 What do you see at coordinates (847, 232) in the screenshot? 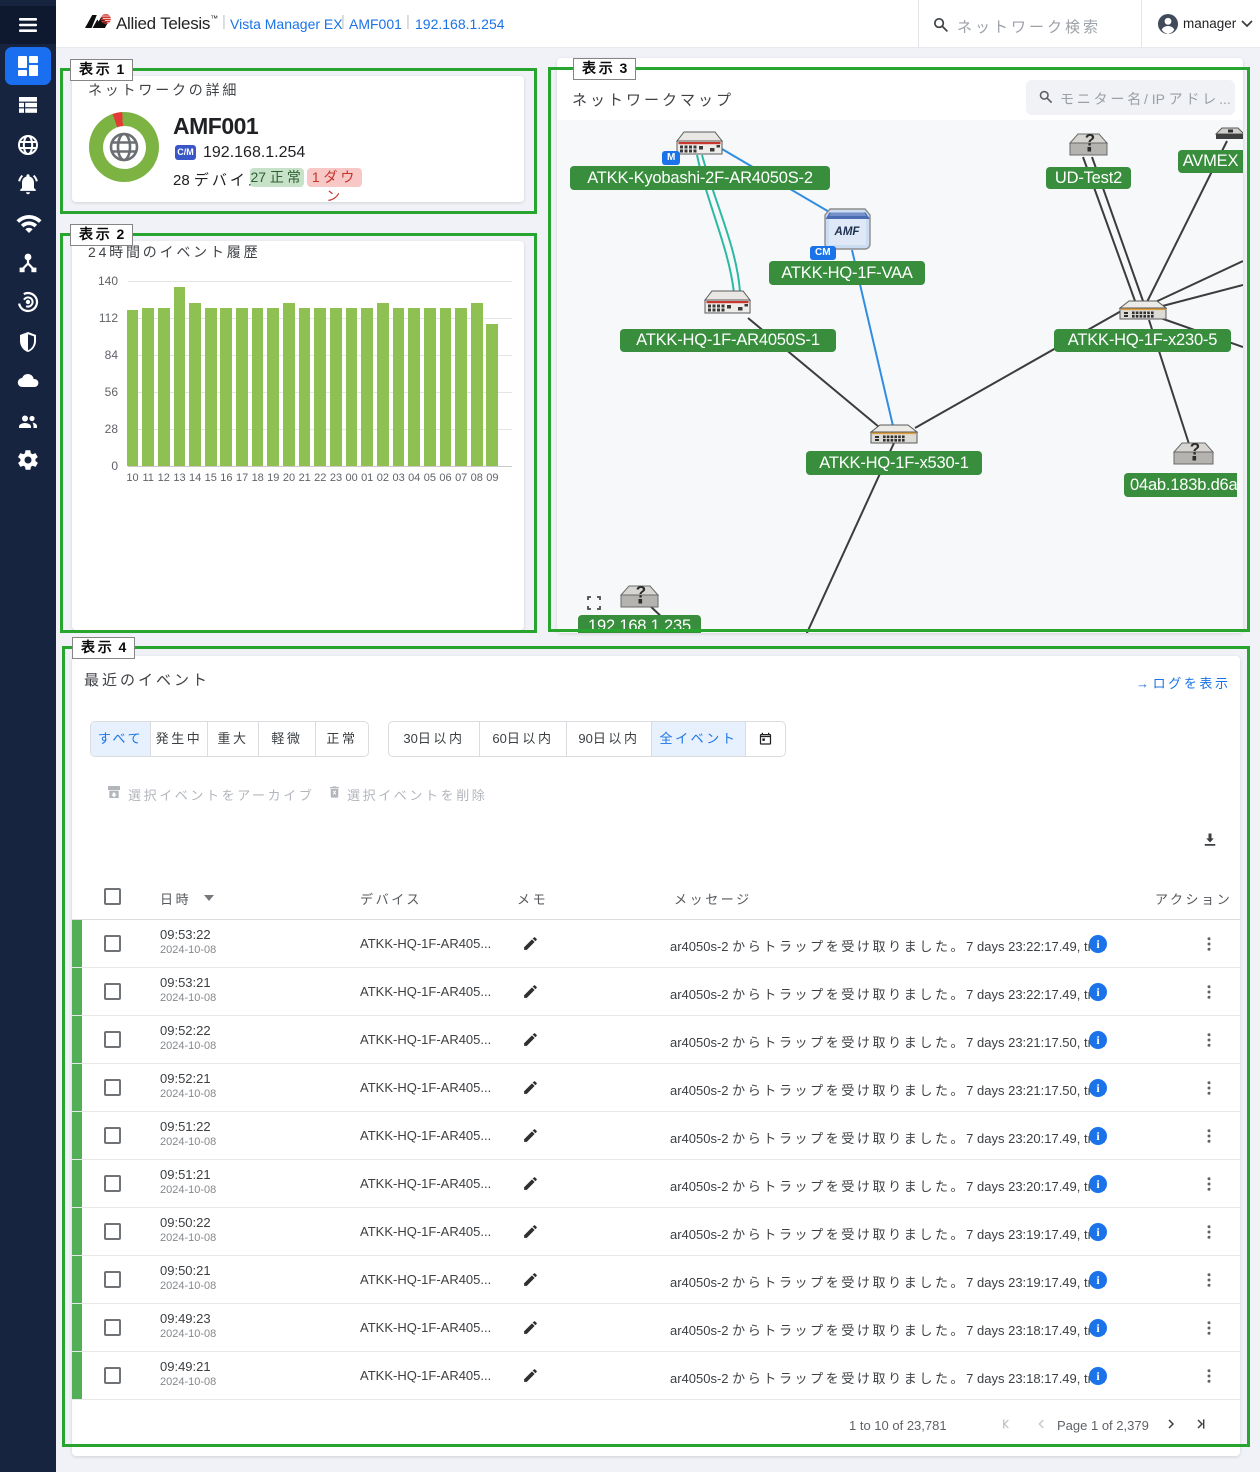
I see `svg-text: AMF` at bounding box center [847, 232].